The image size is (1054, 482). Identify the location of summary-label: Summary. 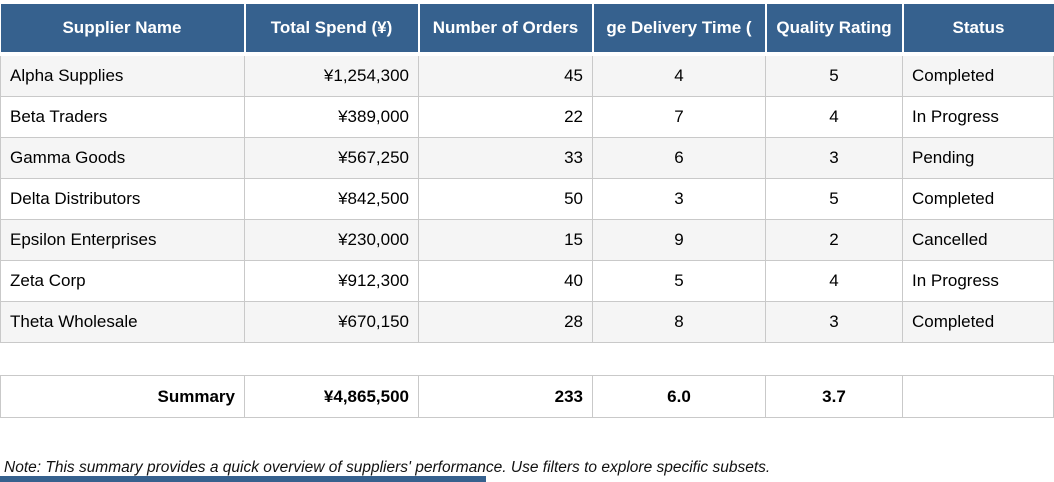
(122, 396).